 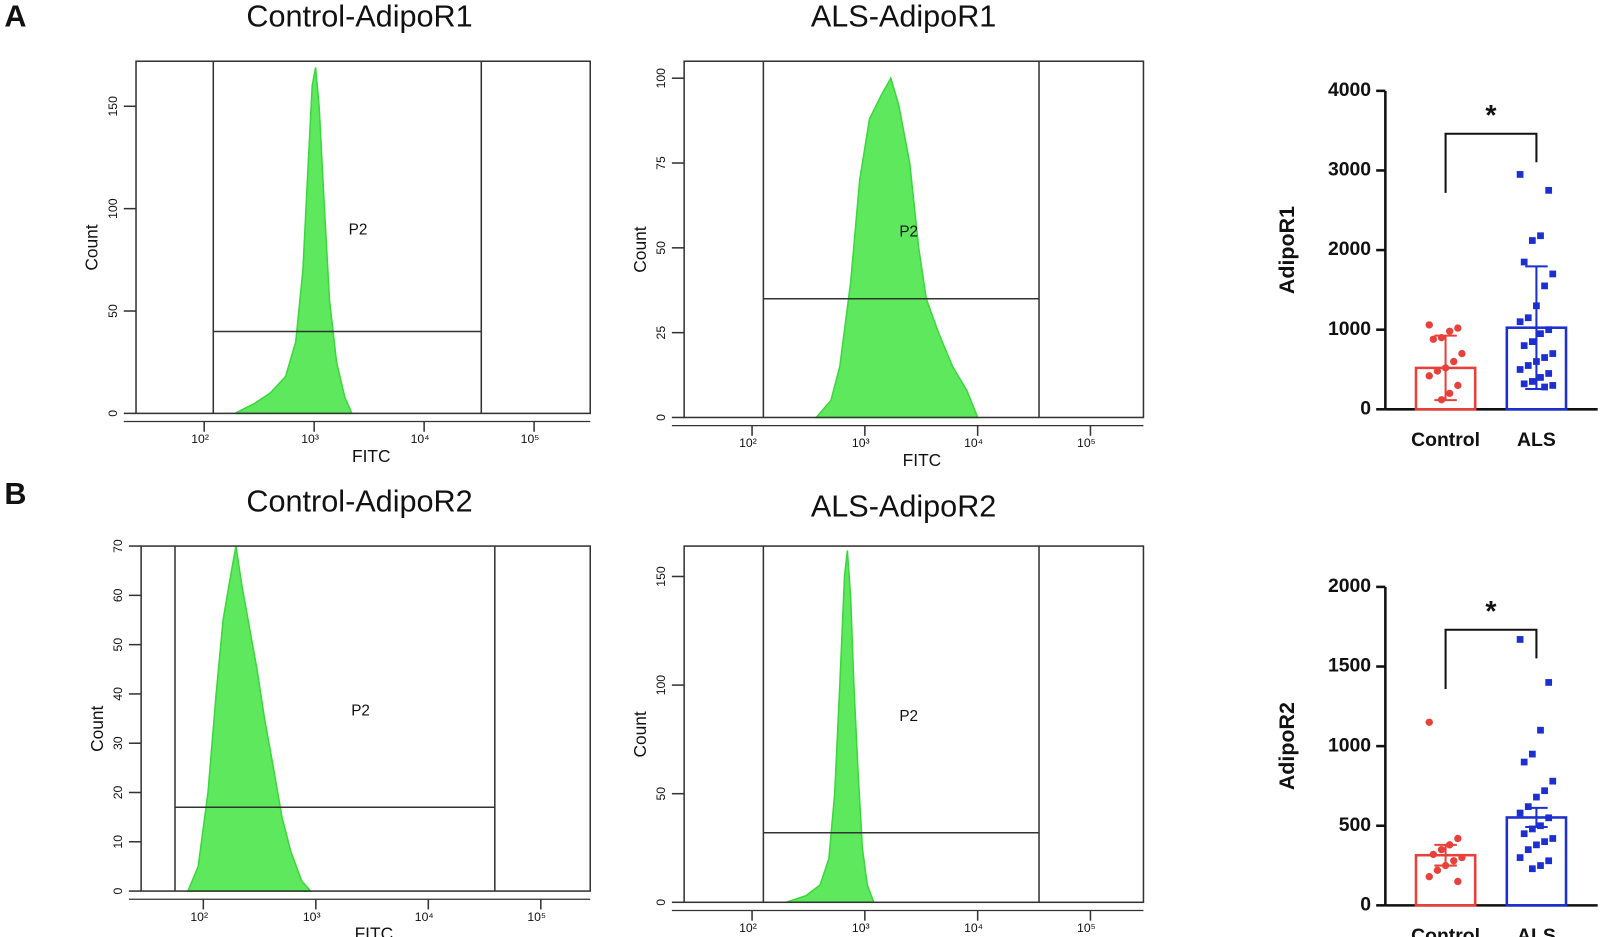 What do you see at coordinates (118, 546) in the screenshot?
I see `y-tick-label: 70` at bounding box center [118, 546].